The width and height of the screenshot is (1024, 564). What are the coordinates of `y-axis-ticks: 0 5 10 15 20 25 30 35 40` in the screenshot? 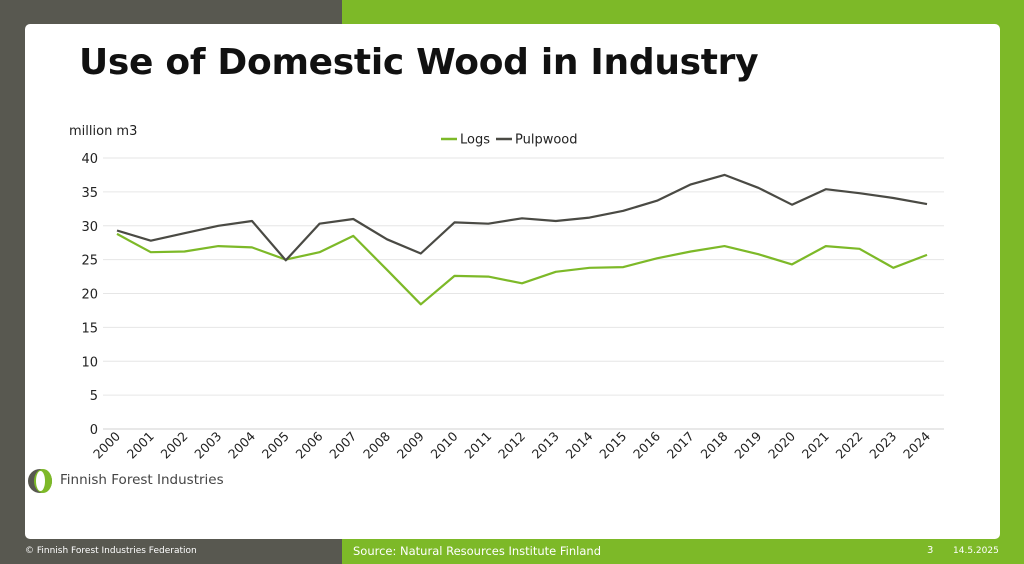 It's located at (89, 295).